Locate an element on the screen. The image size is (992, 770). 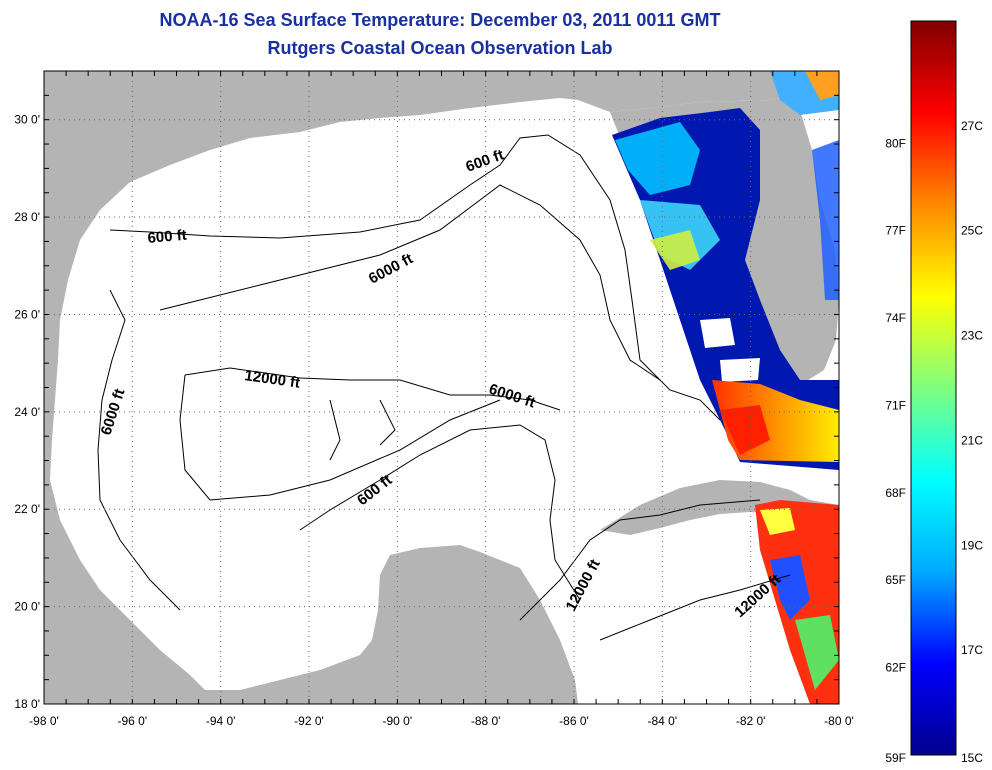
colorbar-c-label: 25C is located at coordinates (972, 231).